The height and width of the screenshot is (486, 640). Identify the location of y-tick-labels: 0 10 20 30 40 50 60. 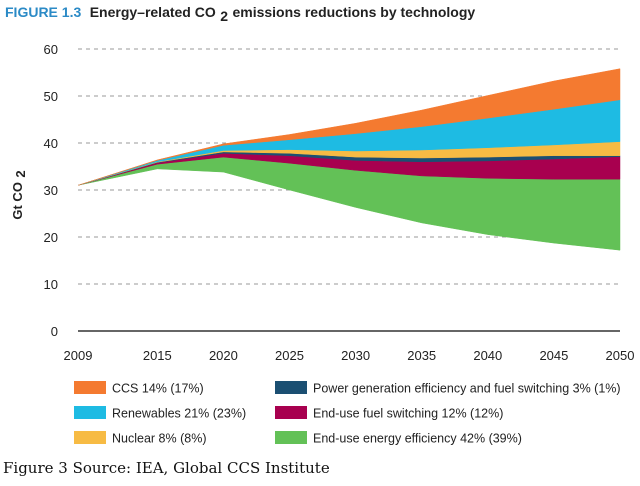
(51, 190).